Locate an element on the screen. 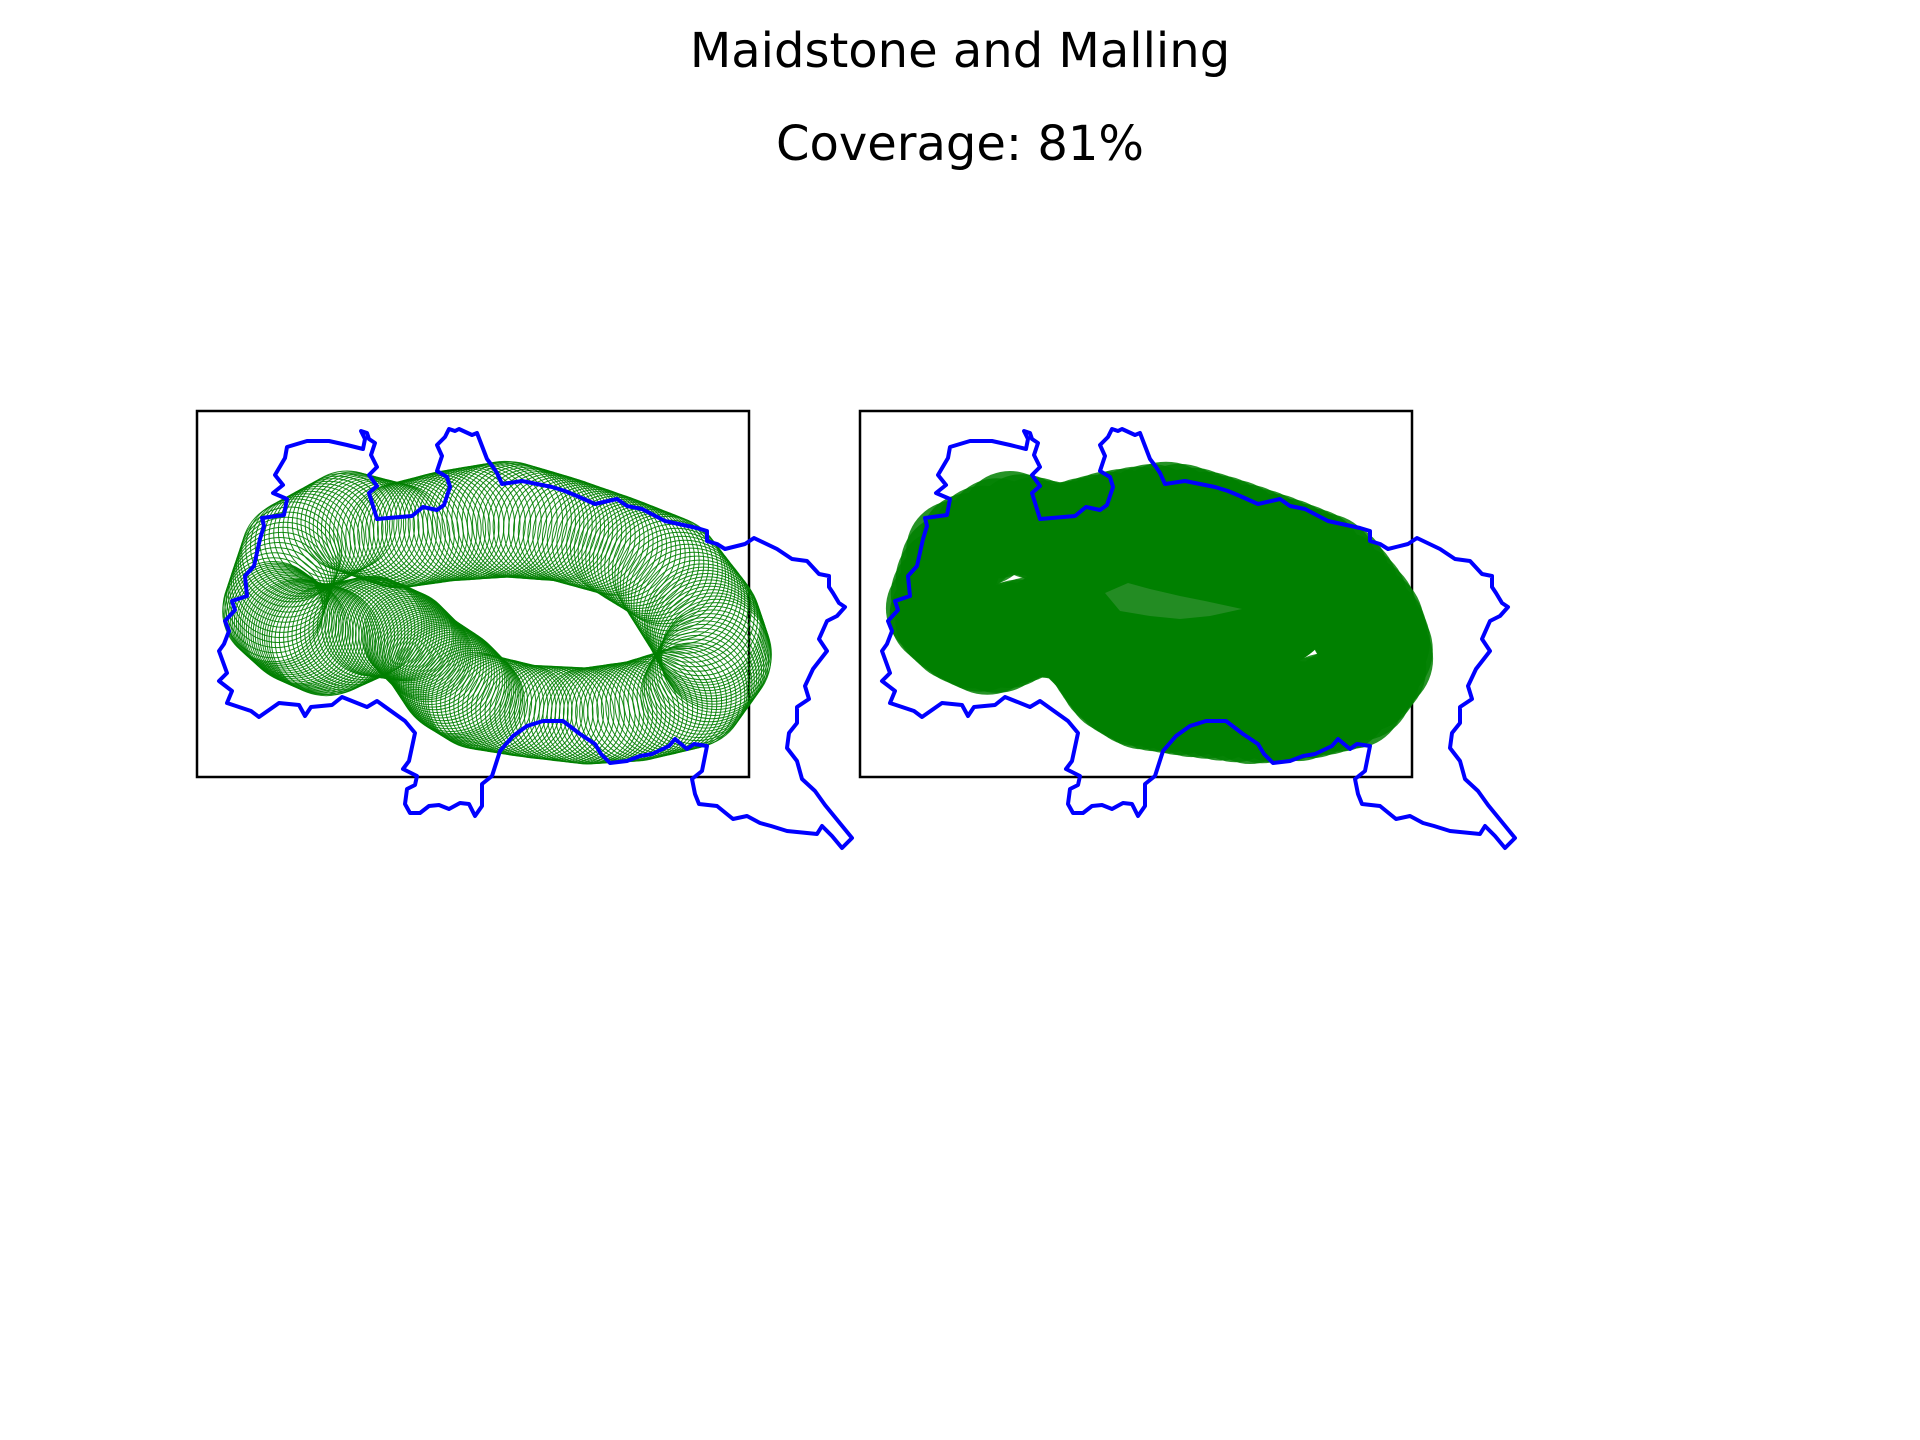  map-panel-outline is located at coordinates (524, 629).